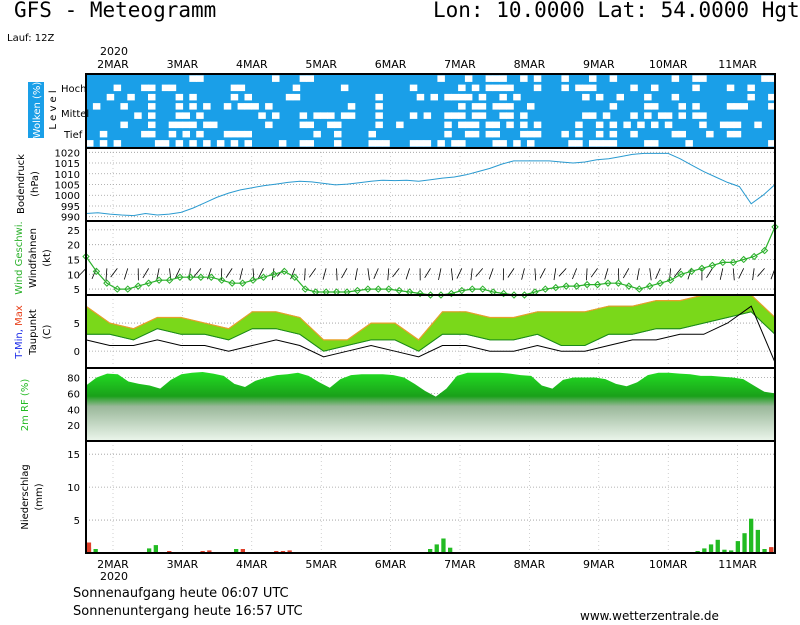  Describe the element at coordinates (717, 546) in the screenshot. I see `rain-bar` at that location.